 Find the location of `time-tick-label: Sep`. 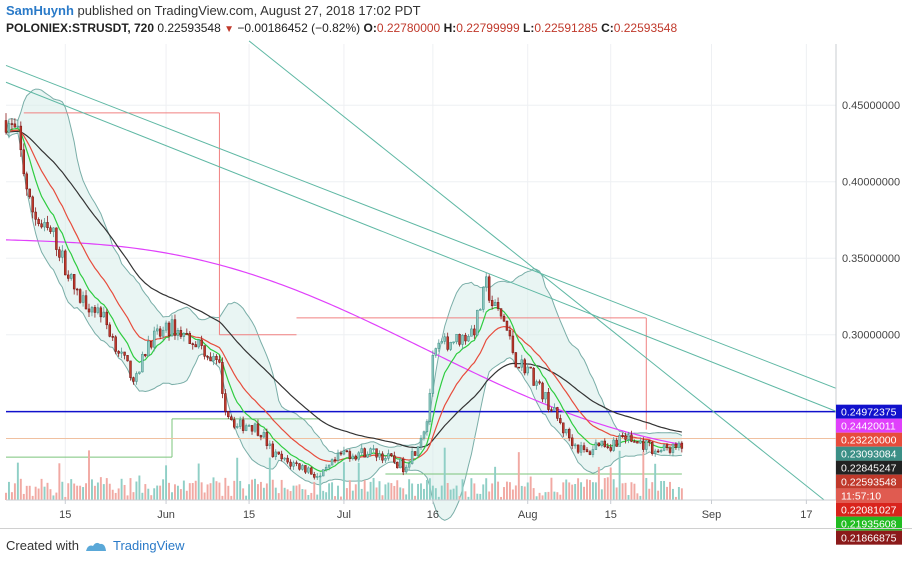

time-tick-label: Sep is located at coordinates (712, 515).